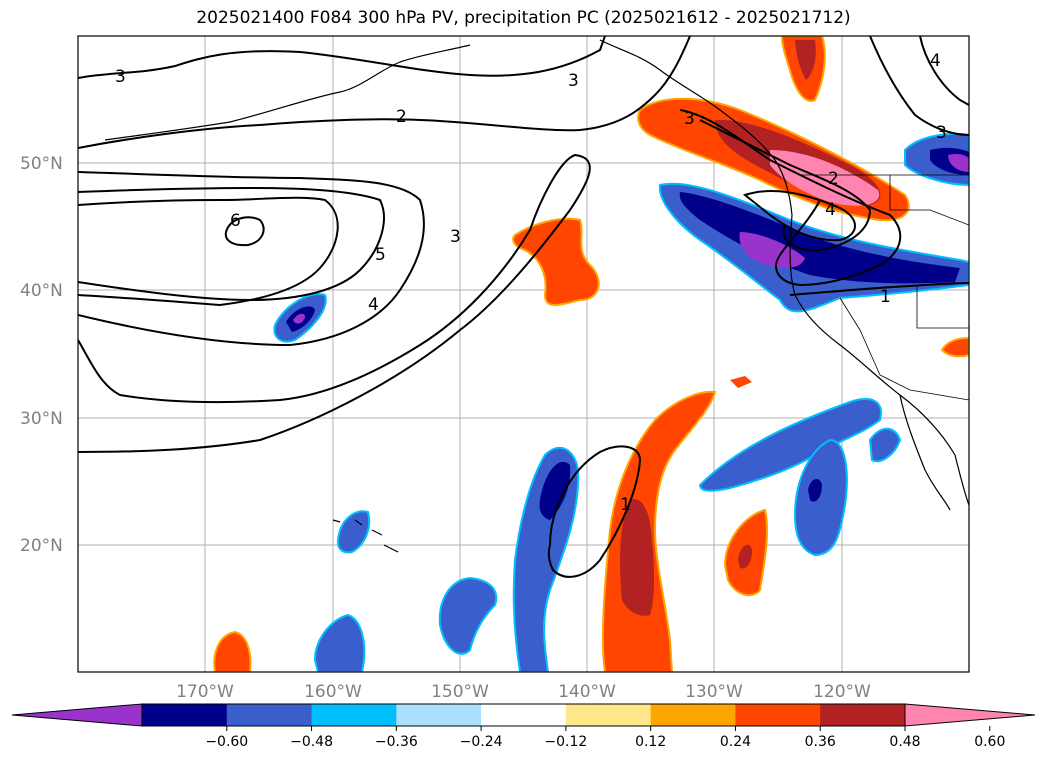 The image size is (1047, 765). Describe the element at coordinates (235, 221) in the screenshot. I see `contour-label: 6` at that location.